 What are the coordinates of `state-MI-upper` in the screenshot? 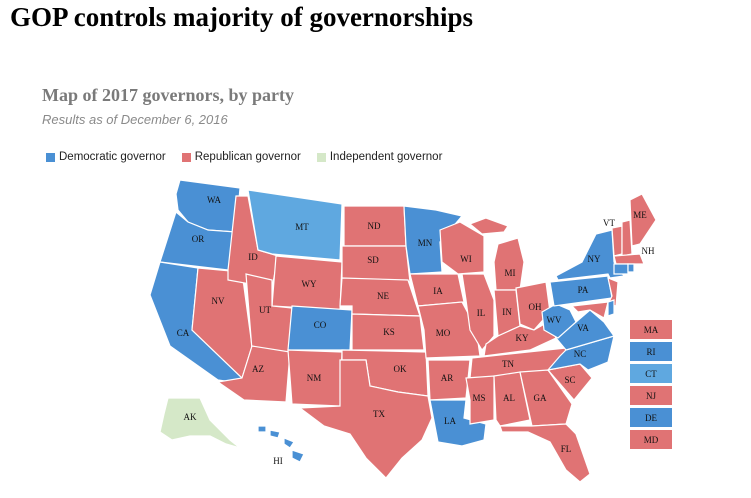 It's located at (488, 226).